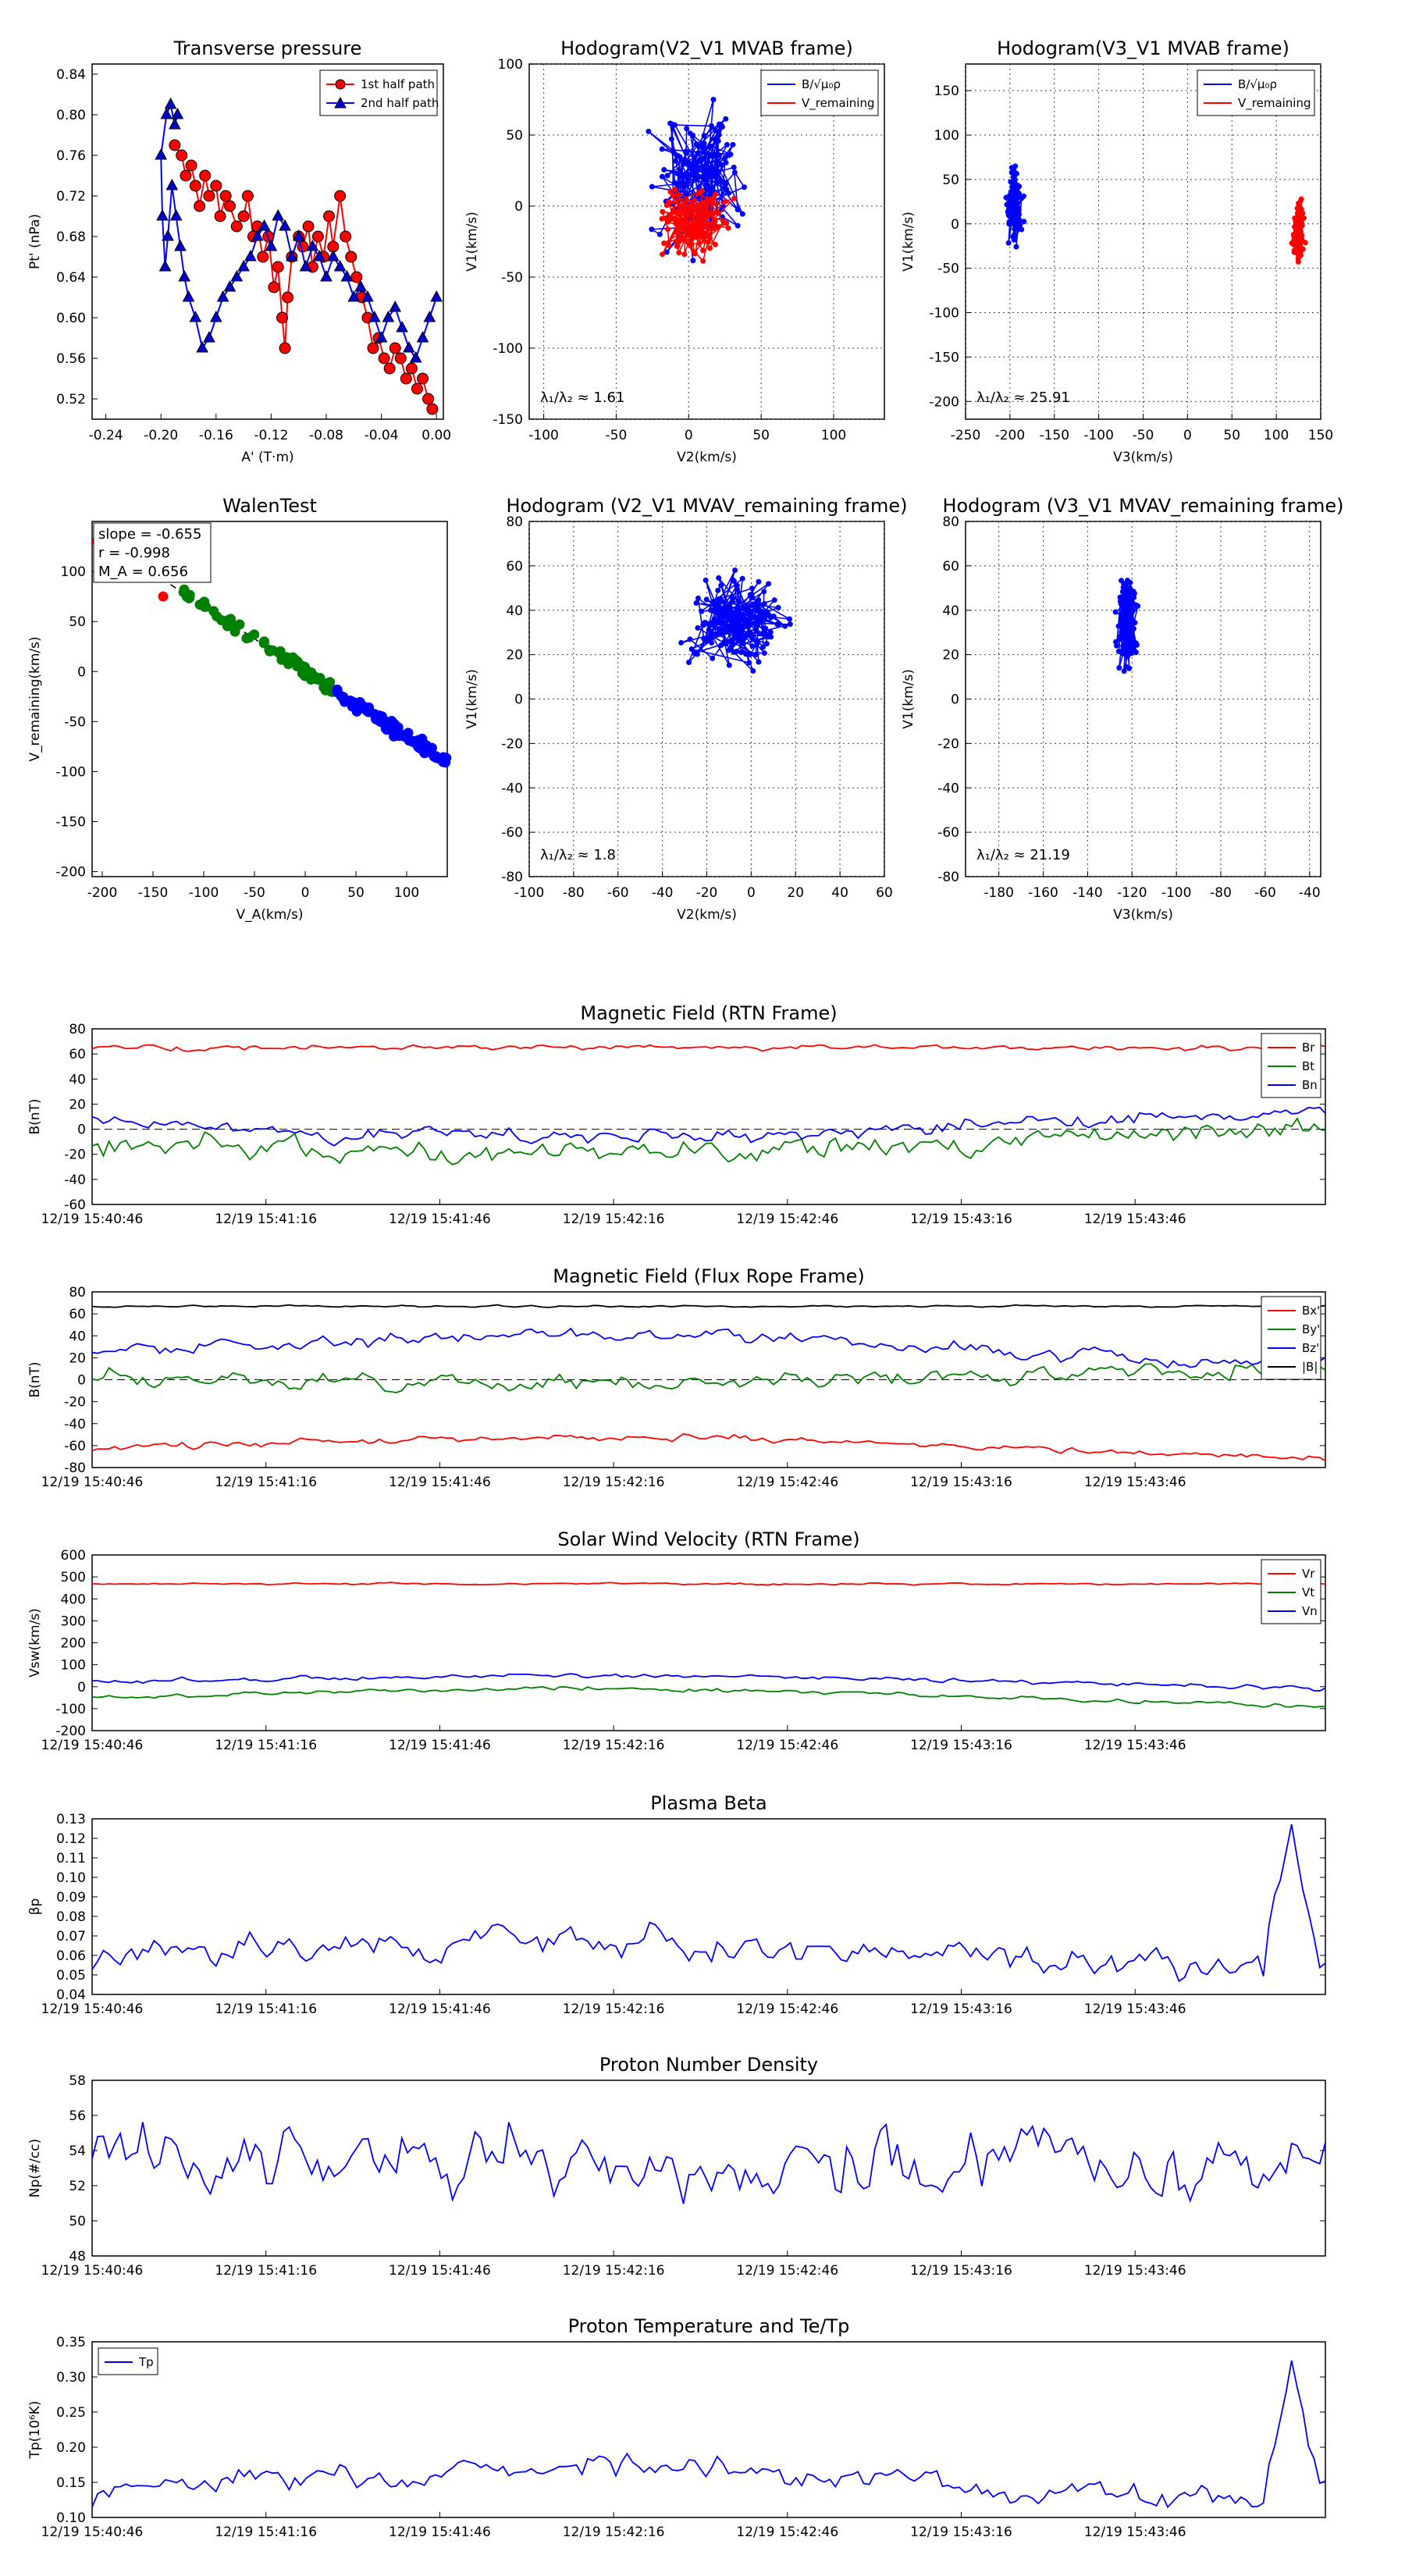  Describe the element at coordinates (1135, 1482) in the screenshot. I see `x-tick-label: 12/19 15:43:46` at that location.